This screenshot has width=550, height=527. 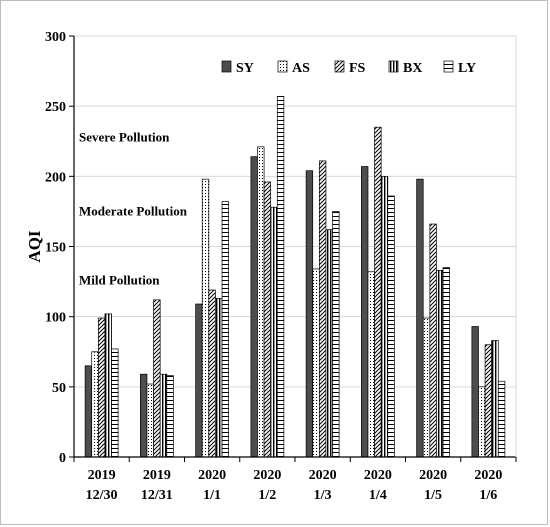 What do you see at coordinates (323, 495) in the screenshot?
I see `x-tick-date: 1/3` at bounding box center [323, 495].